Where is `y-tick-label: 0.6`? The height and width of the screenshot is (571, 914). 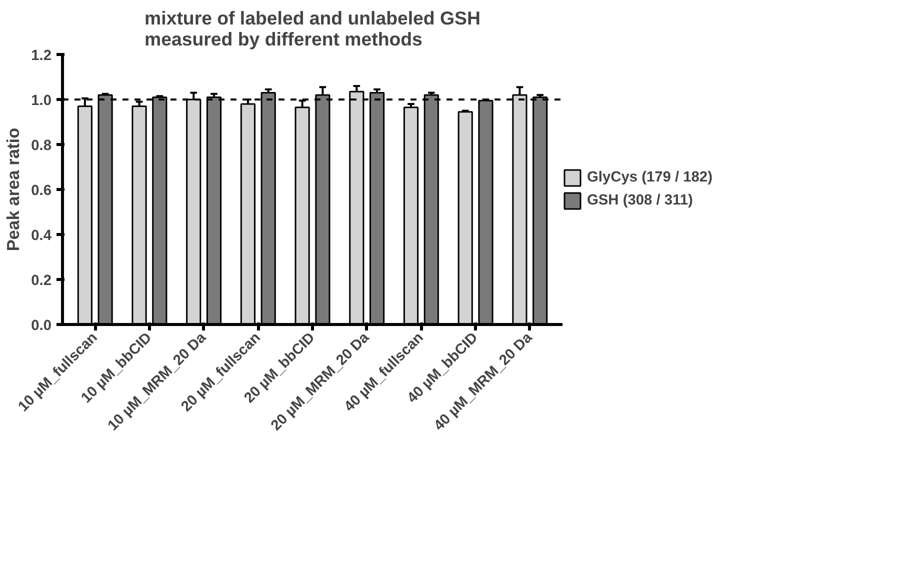 y-tick-label: 0.6 is located at coordinates (41, 191).